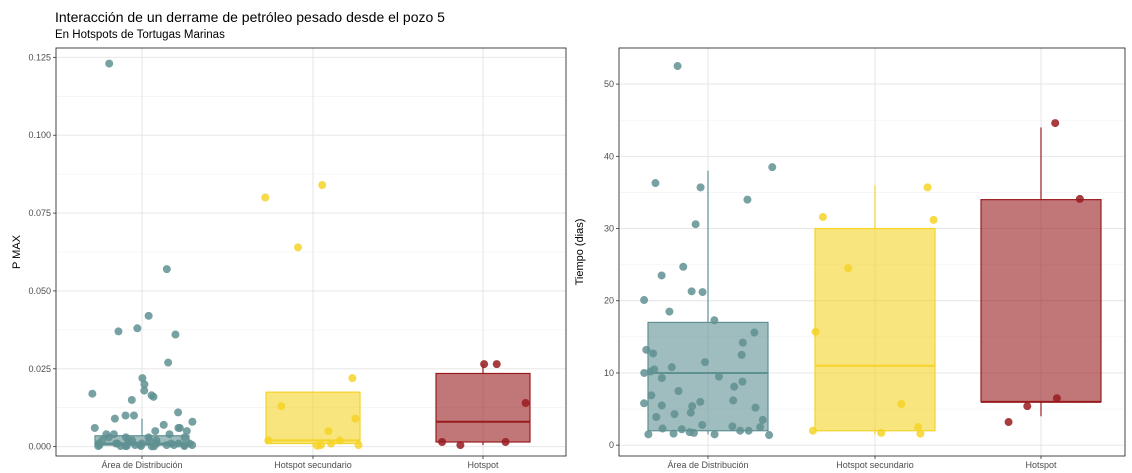 The height and width of the screenshot is (473, 1132). Describe the element at coordinates (313, 465) in the screenshot. I see `x-tick-label: Hotspot secundario` at that location.